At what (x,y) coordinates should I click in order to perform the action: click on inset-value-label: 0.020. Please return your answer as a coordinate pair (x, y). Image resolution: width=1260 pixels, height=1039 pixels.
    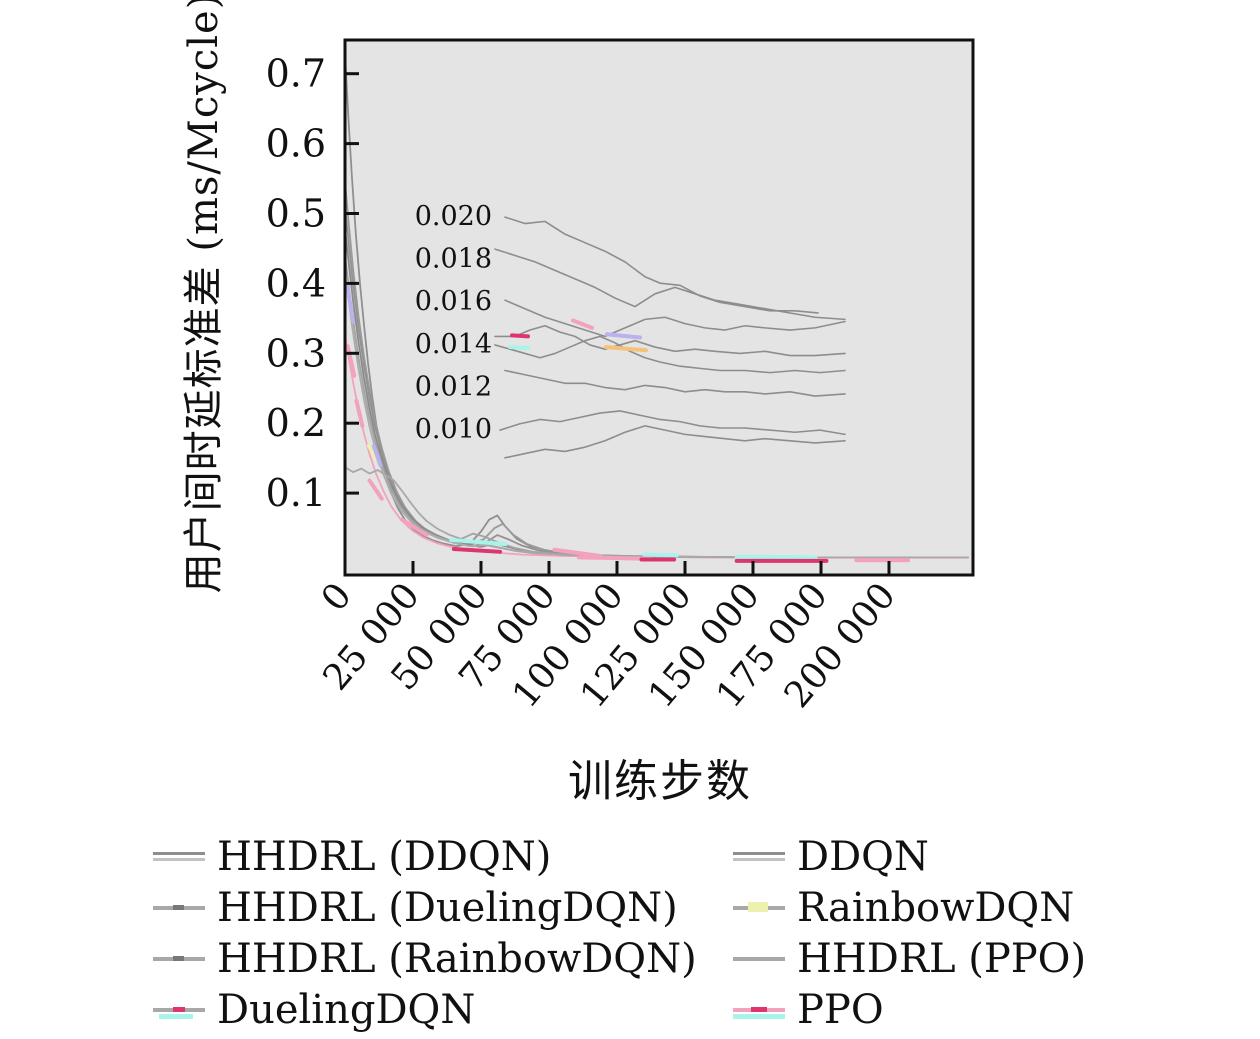
    Looking at the image, I should click on (453, 216).